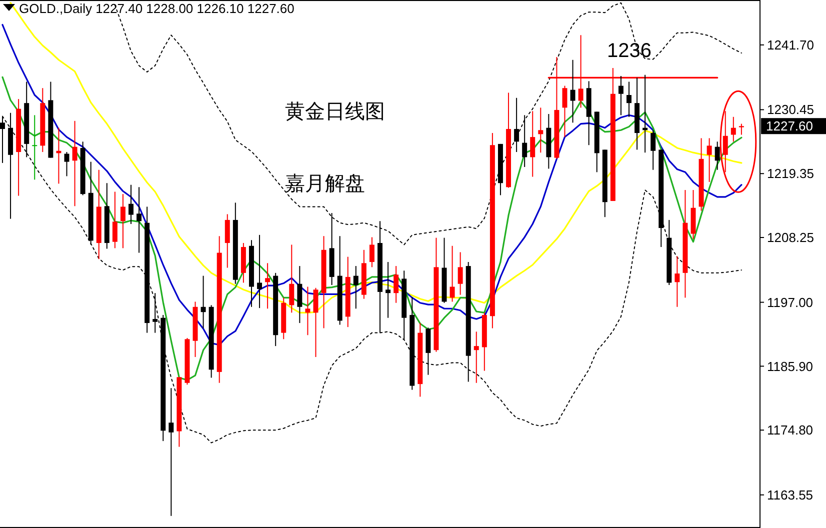 This screenshot has height=528, width=826. I want to click on y-tick-label: 1241.70, so click(790, 44).